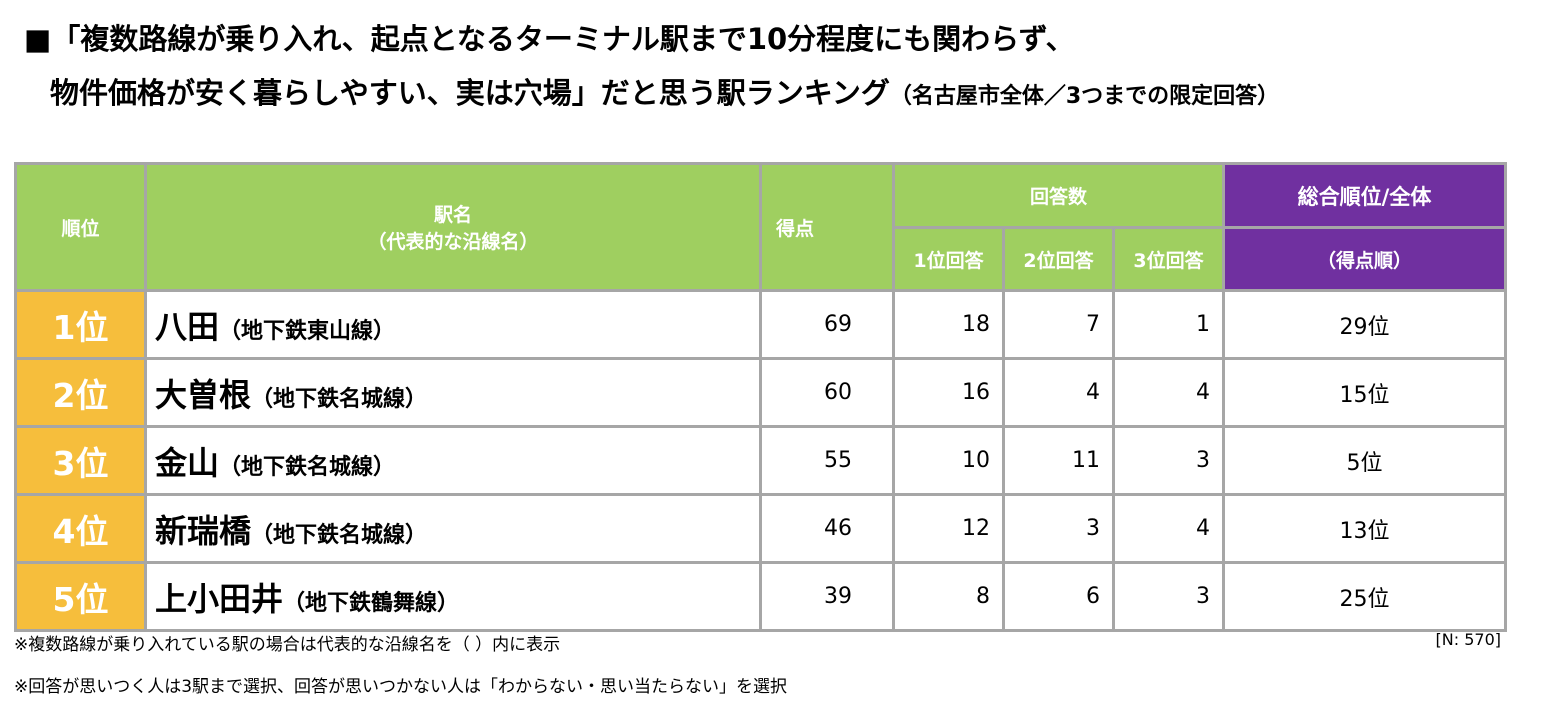 This screenshot has width=1543, height=701. Describe the element at coordinates (827, 227) in the screenshot. I see `header-score: 得点` at that location.